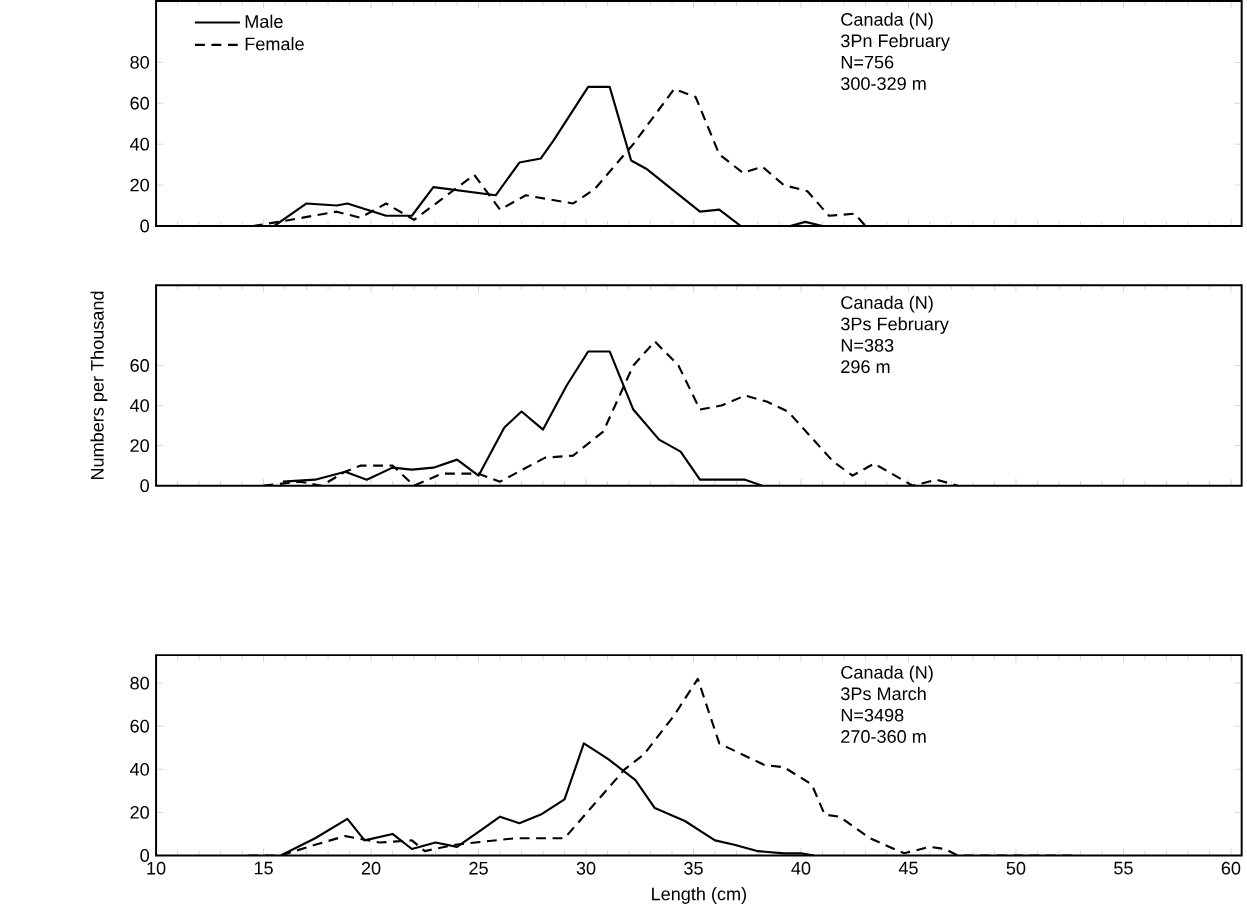 The image size is (1247, 910). What do you see at coordinates (801, 868) in the screenshot?
I see `x-tick-label: 40` at bounding box center [801, 868].